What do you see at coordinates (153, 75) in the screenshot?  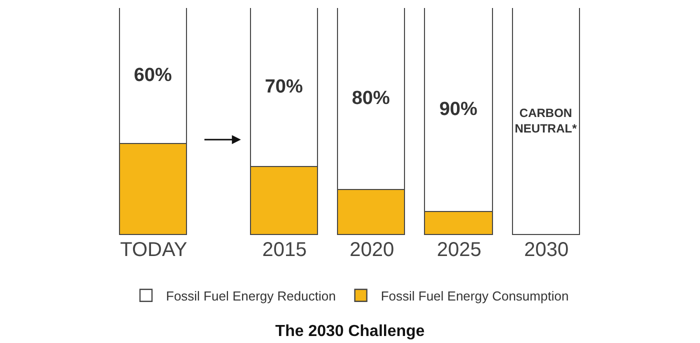 I see `data-label: 60%` at bounding box center [153, 75].